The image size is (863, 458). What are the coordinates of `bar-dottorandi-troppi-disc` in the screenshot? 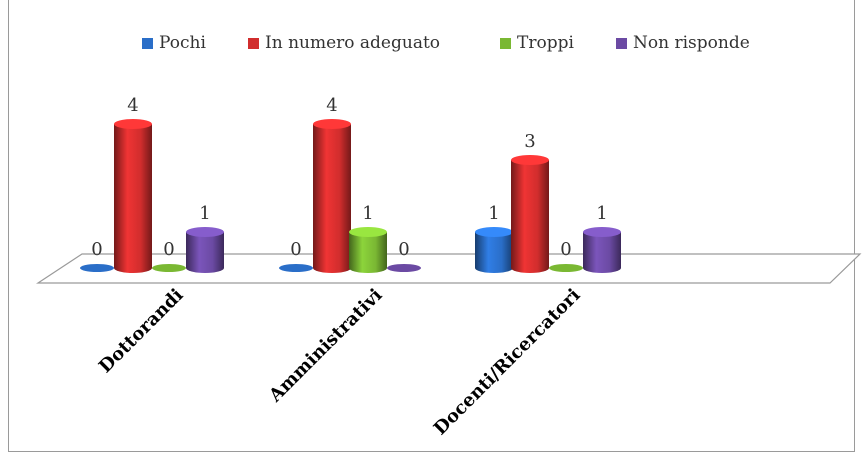 It's located at (169, 268).